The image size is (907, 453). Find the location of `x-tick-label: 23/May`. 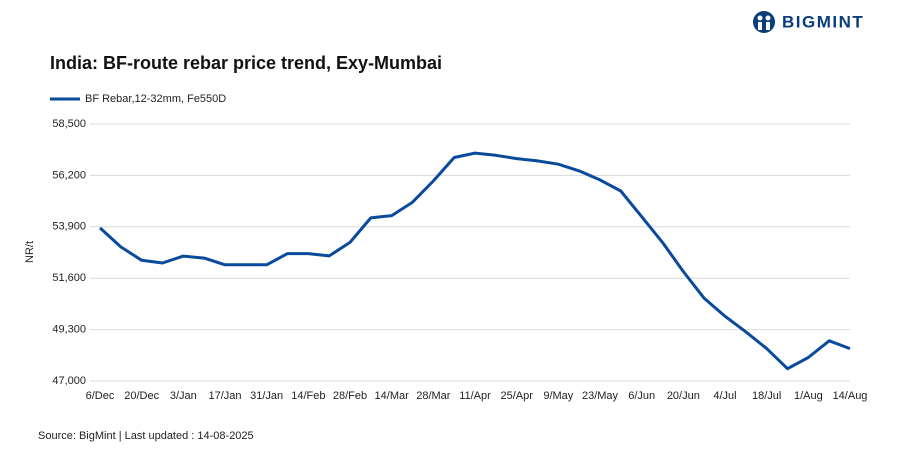

x-tick-label: 23/May is located at coordinates (600, 396).